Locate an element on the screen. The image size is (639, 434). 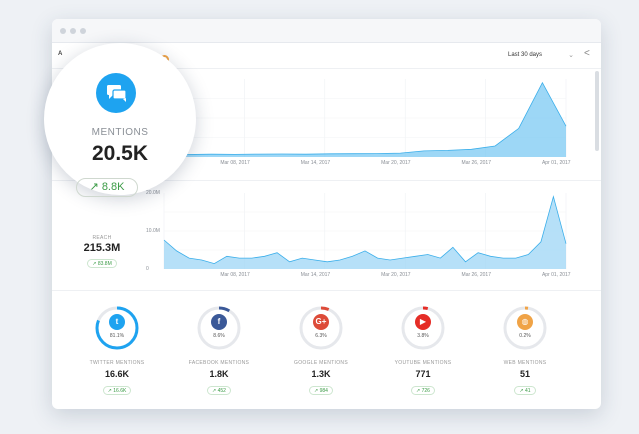
chevron-down-icon: ⌄ is located at coordinates (571, 55).